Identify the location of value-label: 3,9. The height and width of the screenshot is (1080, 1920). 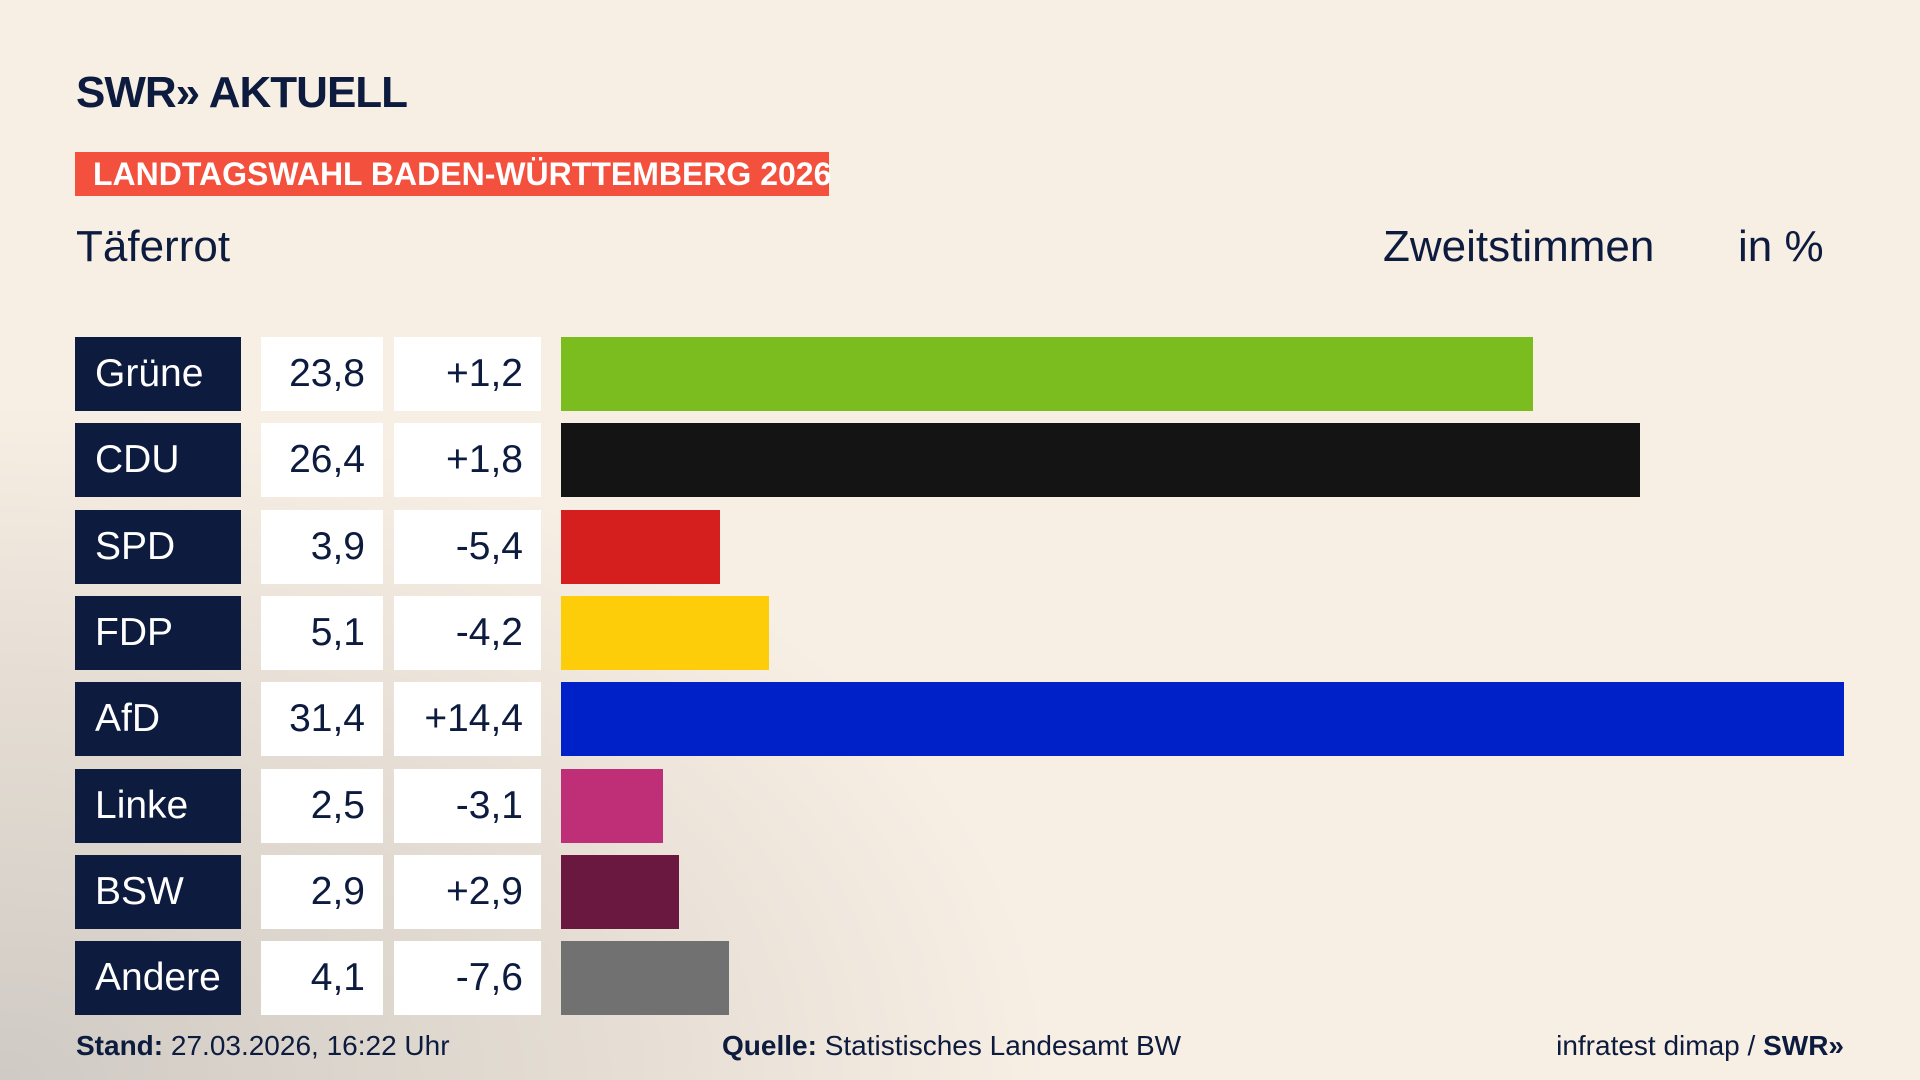
(322, 546).